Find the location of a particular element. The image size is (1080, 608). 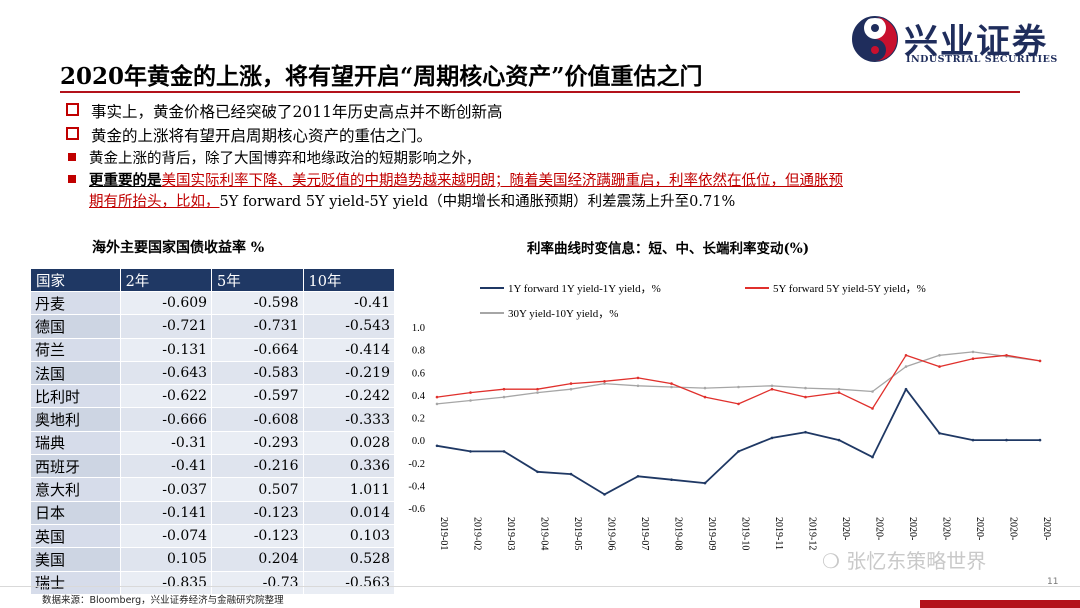

table-row: 英国 -0.074 -0.123 0.103 is located at coordinates (213, 536).